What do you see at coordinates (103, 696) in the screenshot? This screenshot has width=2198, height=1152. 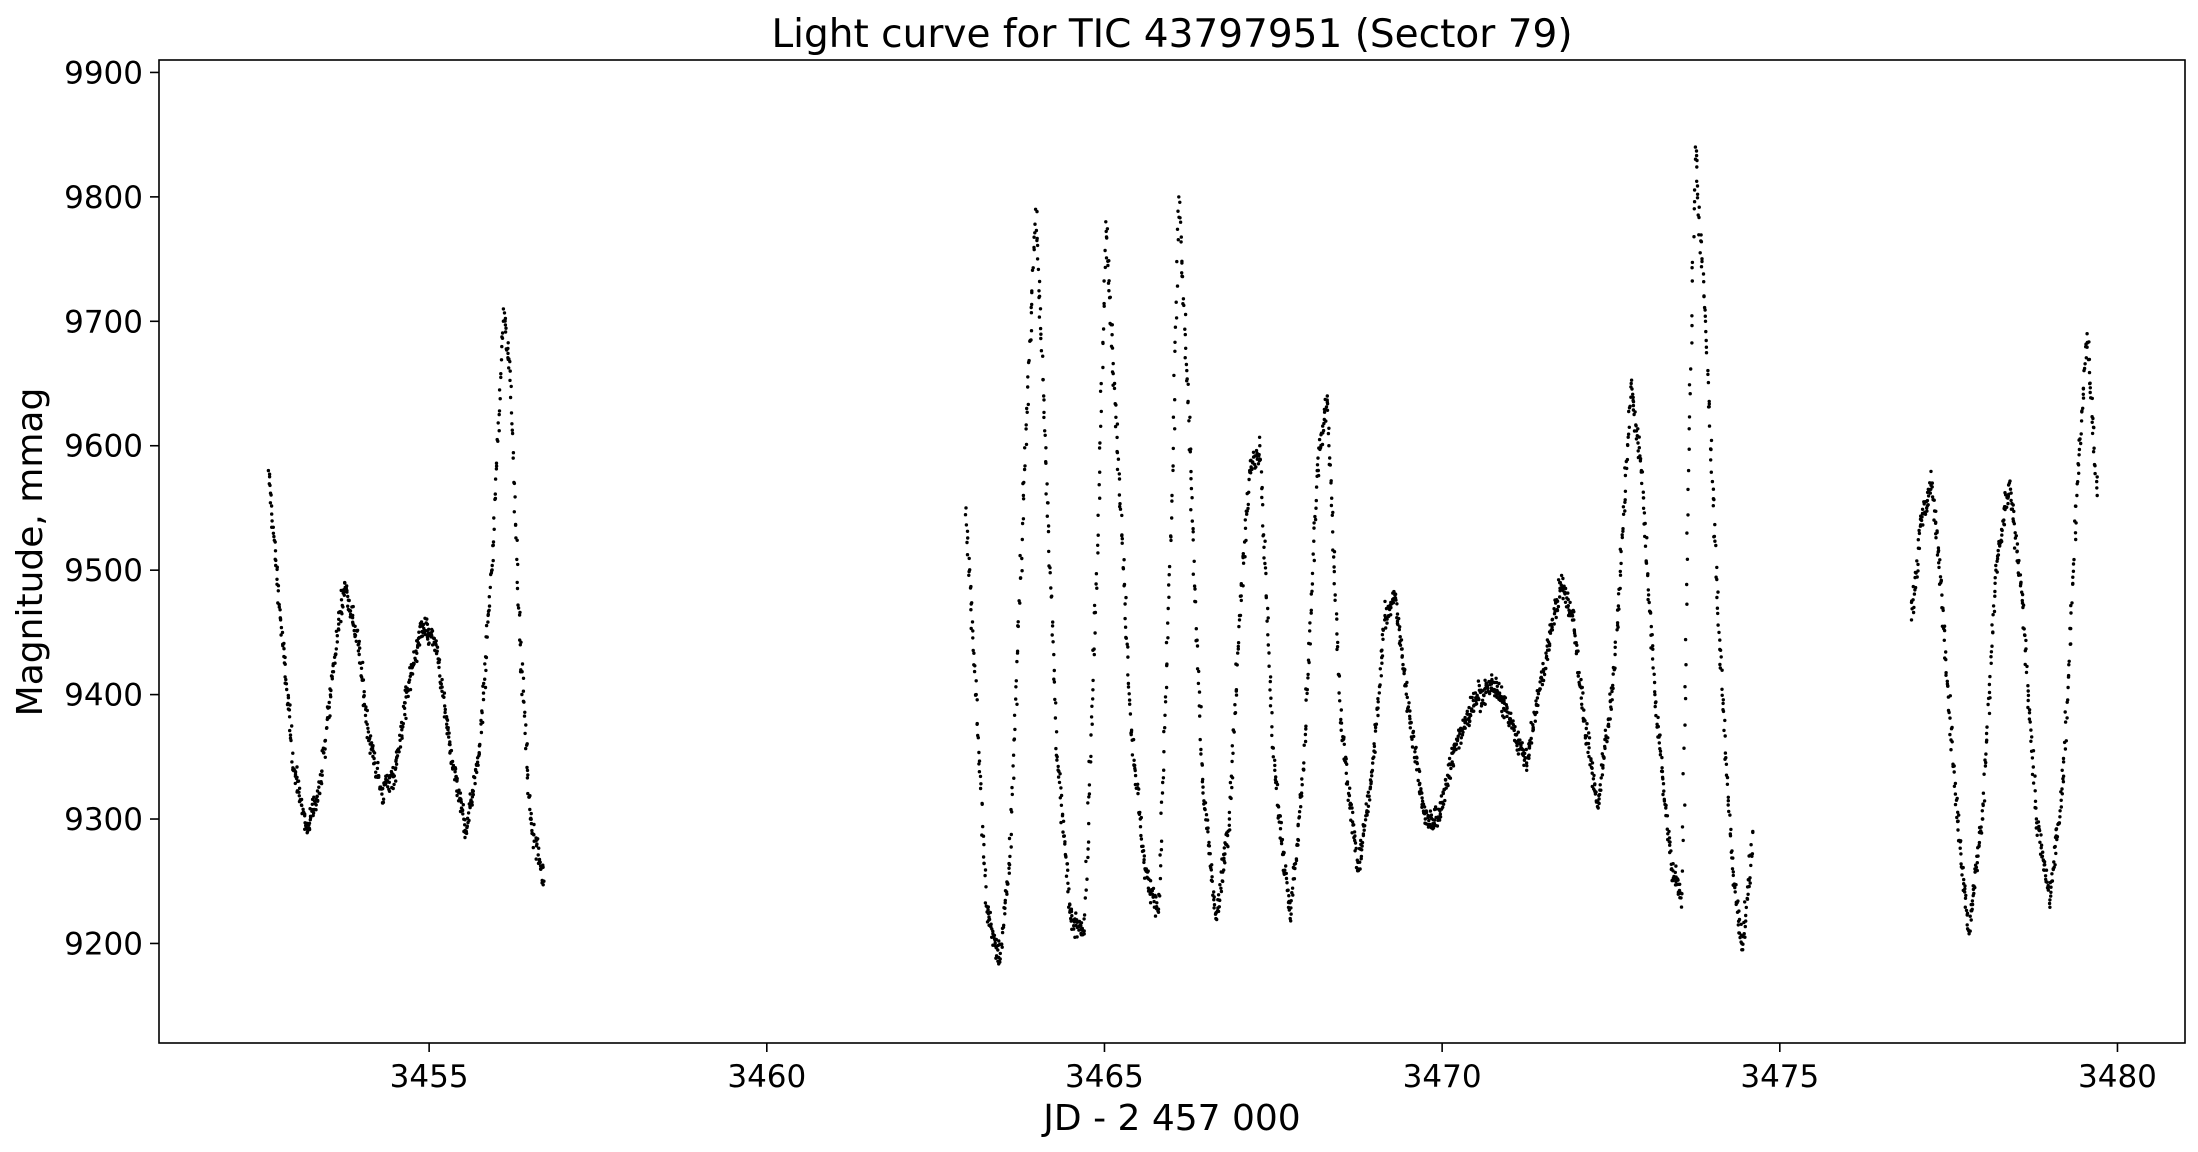 I see `y-tick-label: 9400` at bounding box center [103, 696].